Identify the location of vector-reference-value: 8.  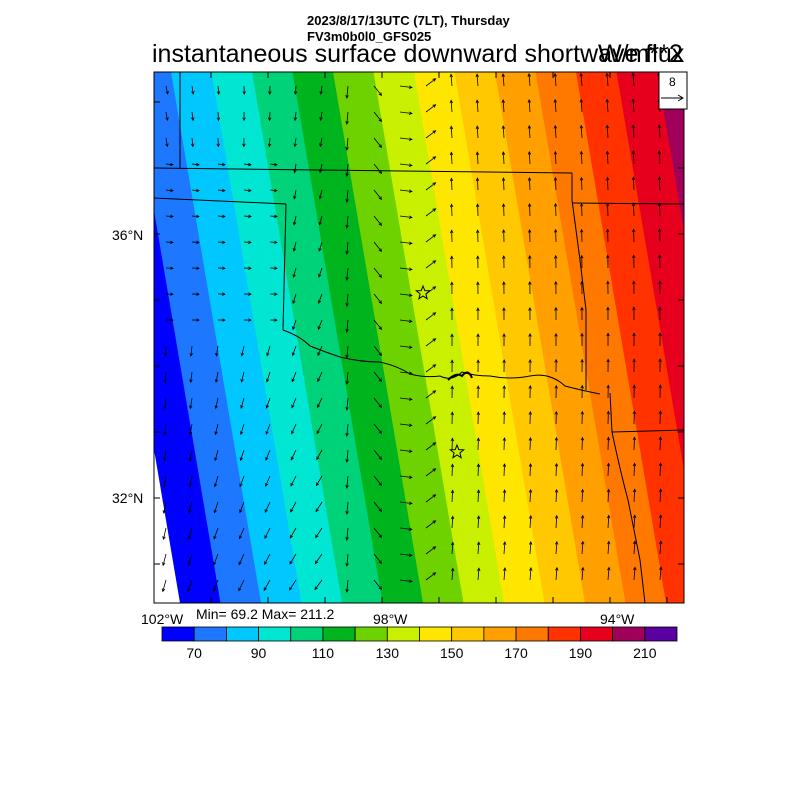
(672, 82).